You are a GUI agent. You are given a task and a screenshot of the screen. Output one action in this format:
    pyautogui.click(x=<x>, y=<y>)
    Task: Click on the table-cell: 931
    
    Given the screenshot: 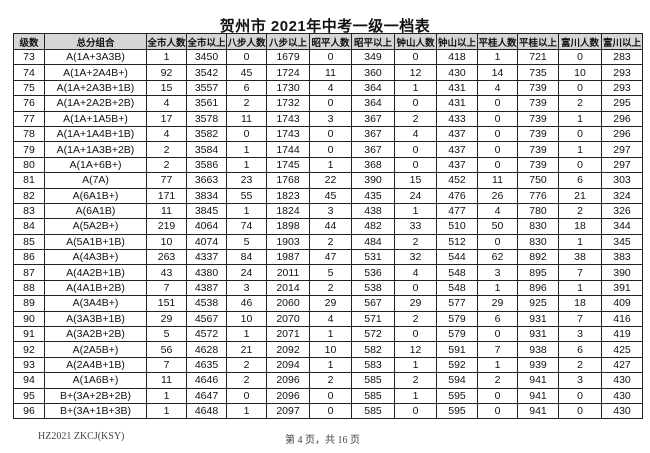 What is the action you would take?
    pyautogui.click(x=538, y=319)
    